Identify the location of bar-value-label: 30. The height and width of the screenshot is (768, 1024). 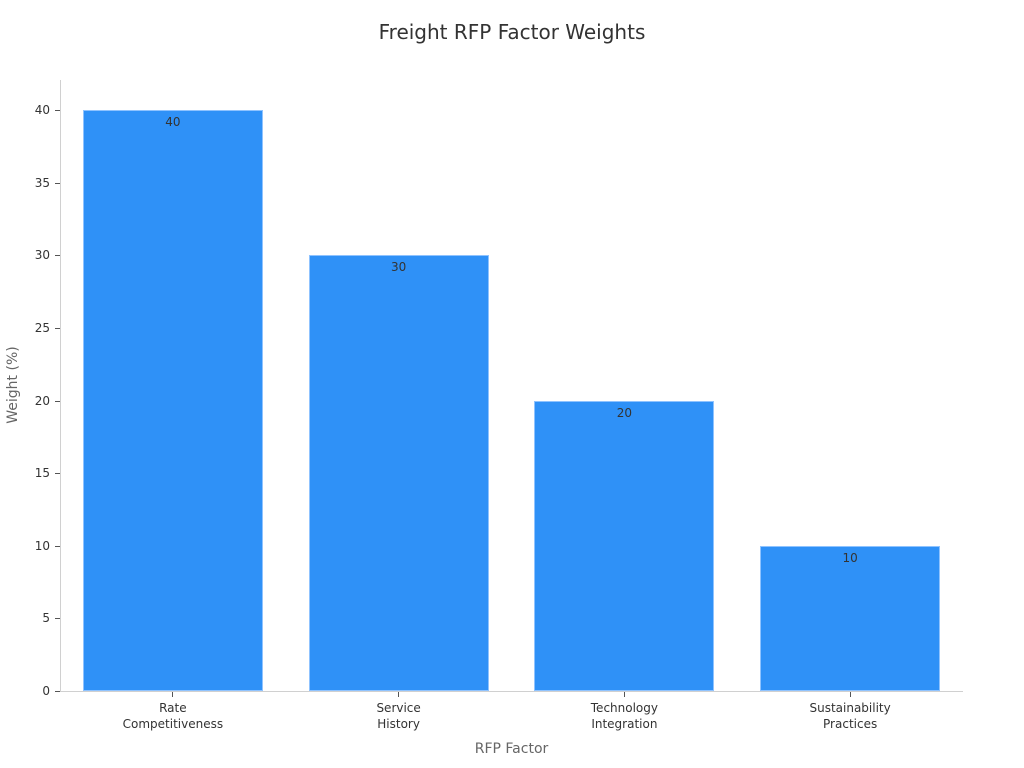
(398, 267).